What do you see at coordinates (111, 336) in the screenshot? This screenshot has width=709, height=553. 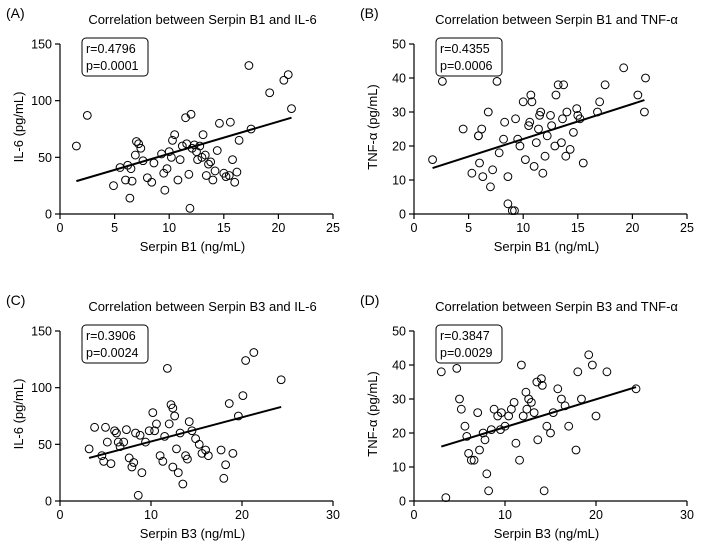 I see `stats-r: r=0.3906` at bounding box center [111, 336].